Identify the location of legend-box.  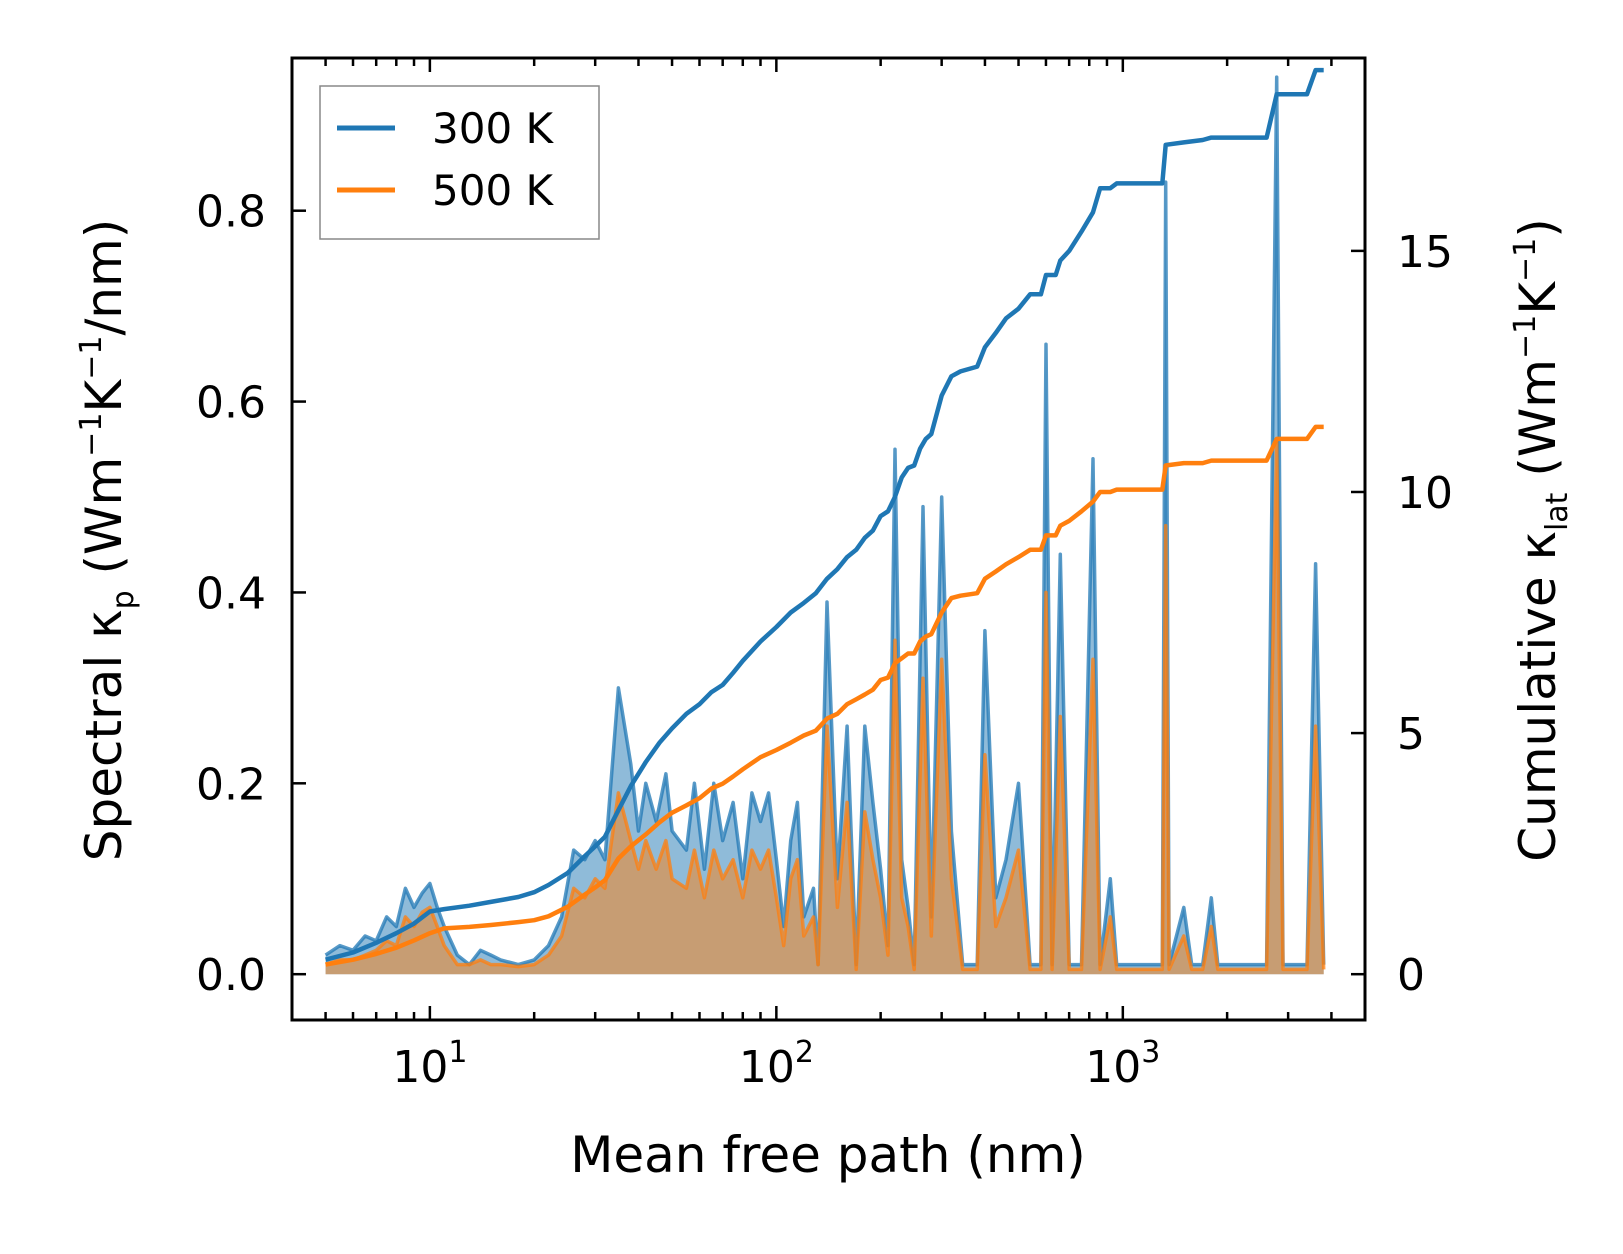
(459, 162).